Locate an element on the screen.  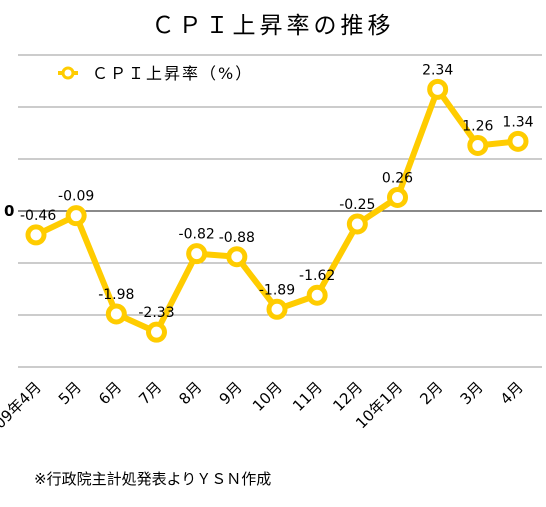
data-label: -2.33 is located at coordinates (156, 313).